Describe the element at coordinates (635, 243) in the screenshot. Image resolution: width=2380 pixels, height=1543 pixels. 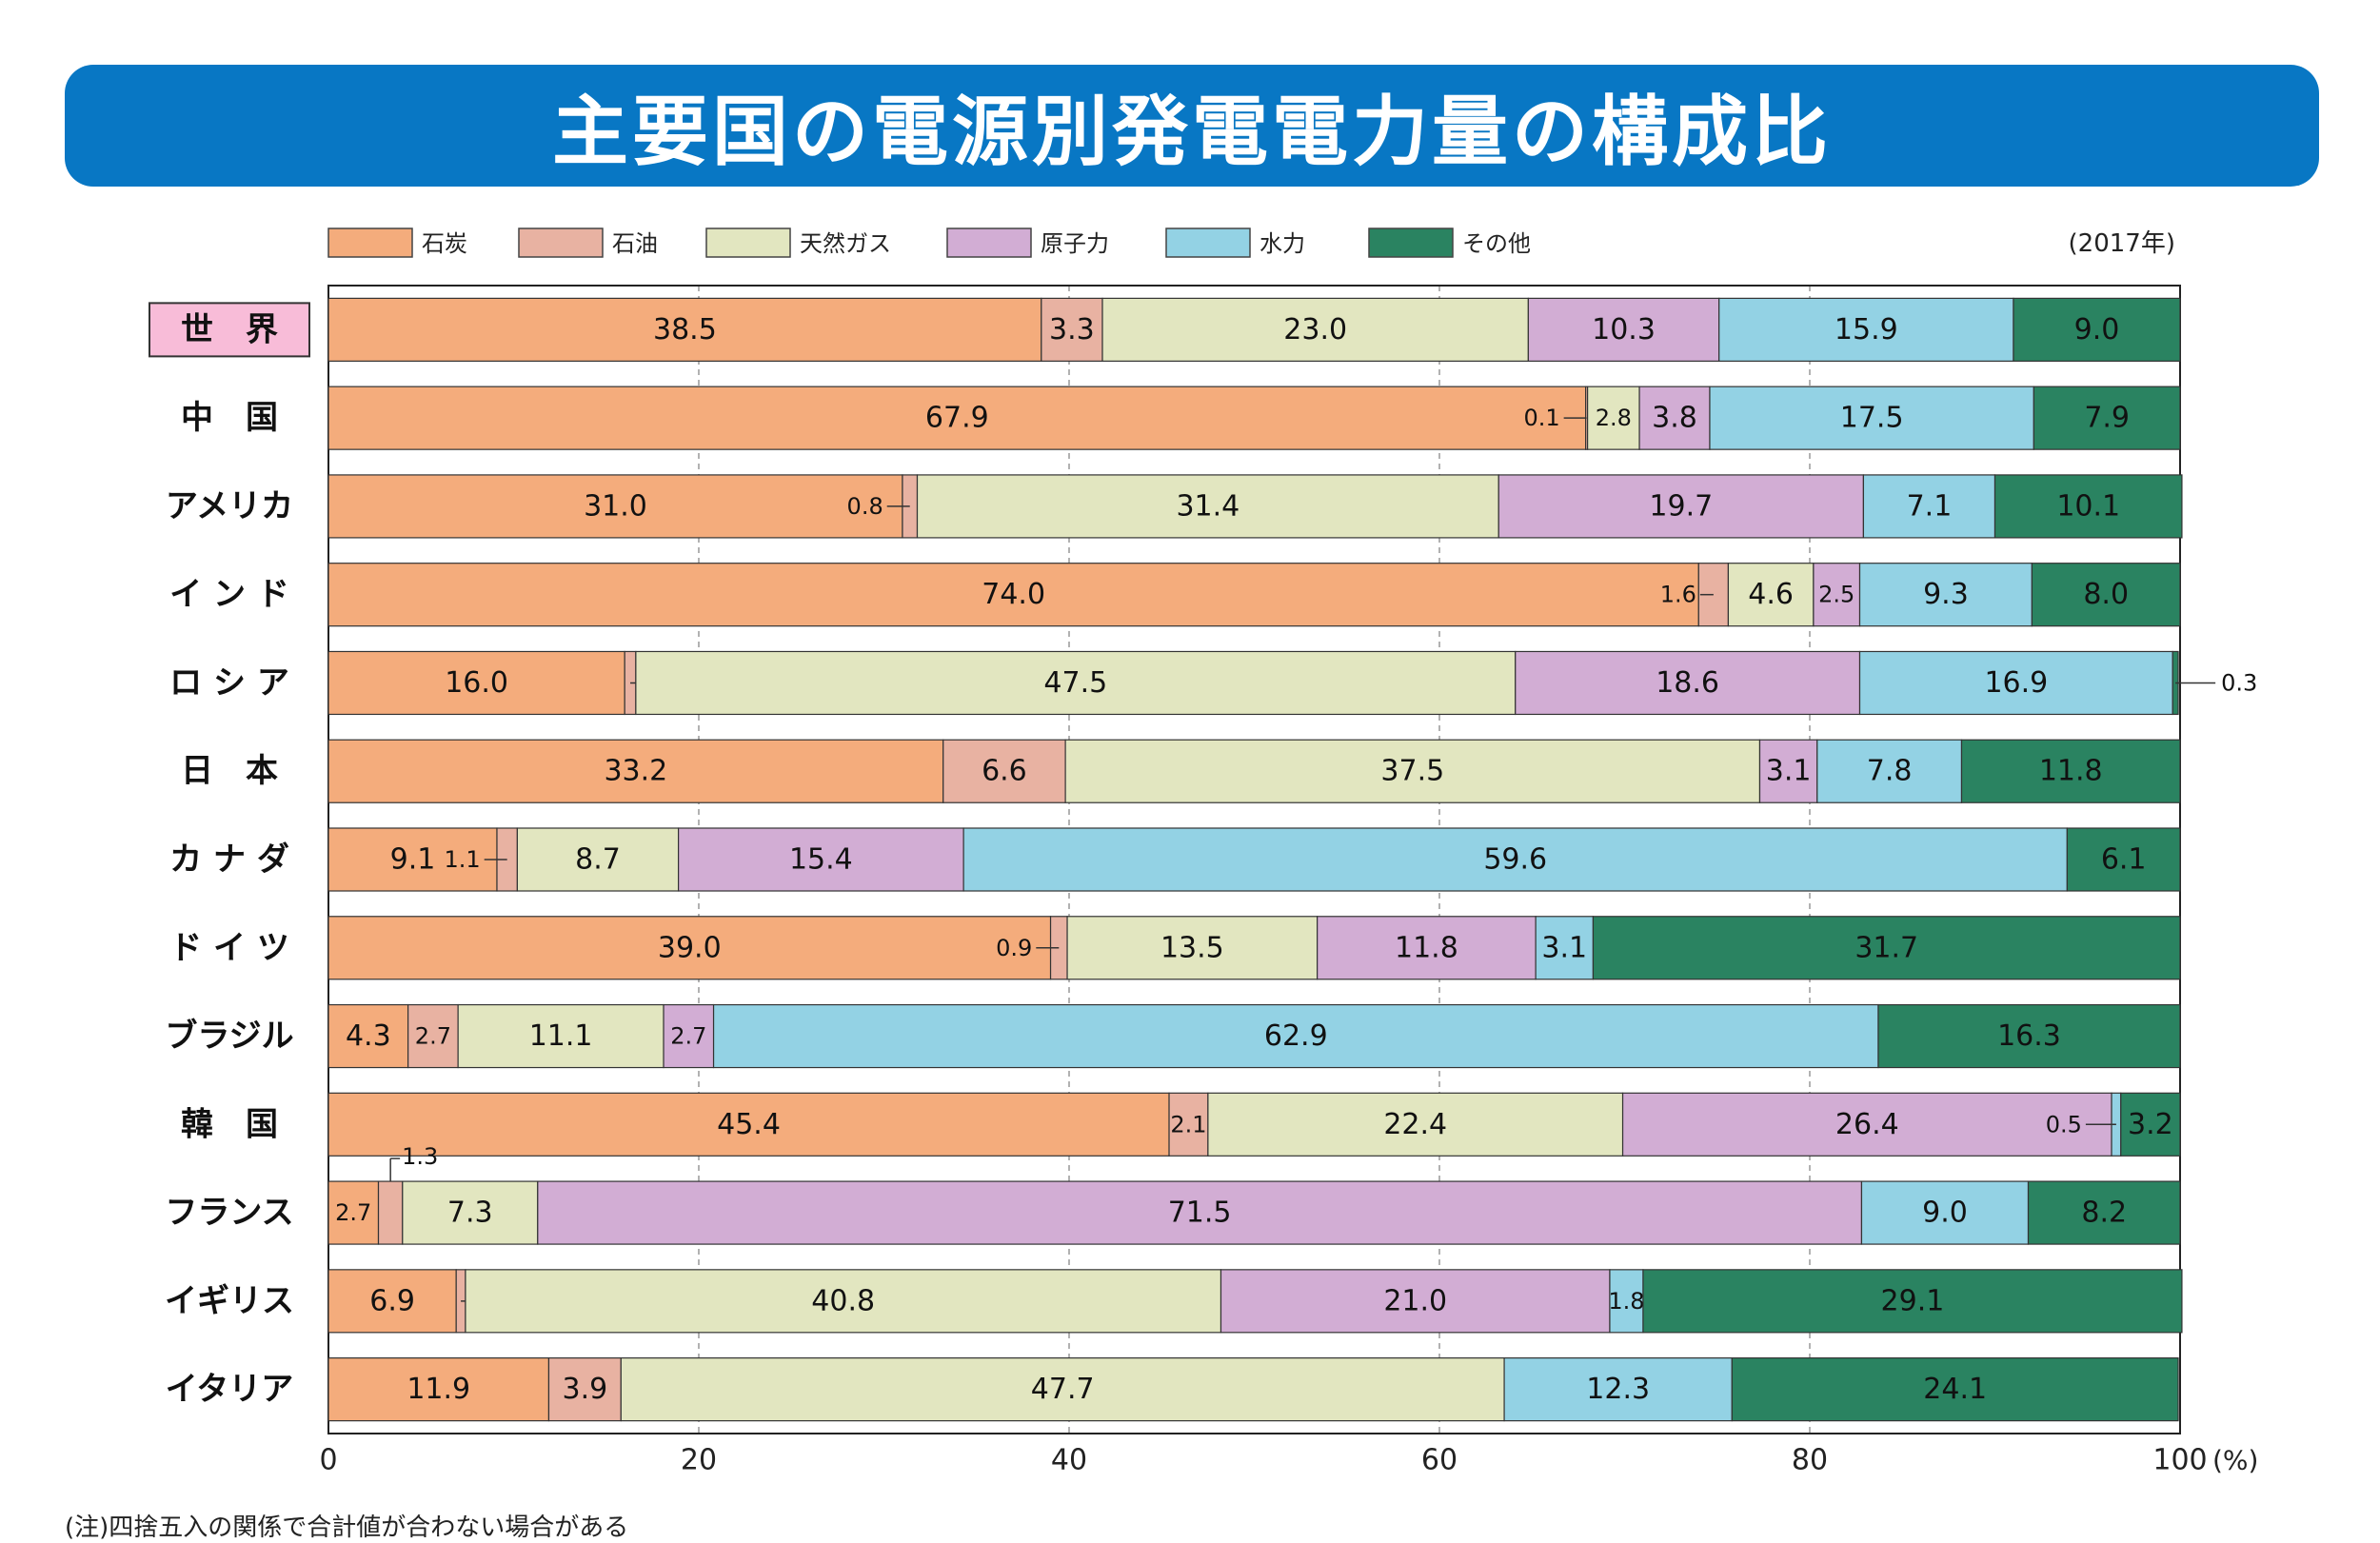
I see `legend-label-1: 石油` at that location.